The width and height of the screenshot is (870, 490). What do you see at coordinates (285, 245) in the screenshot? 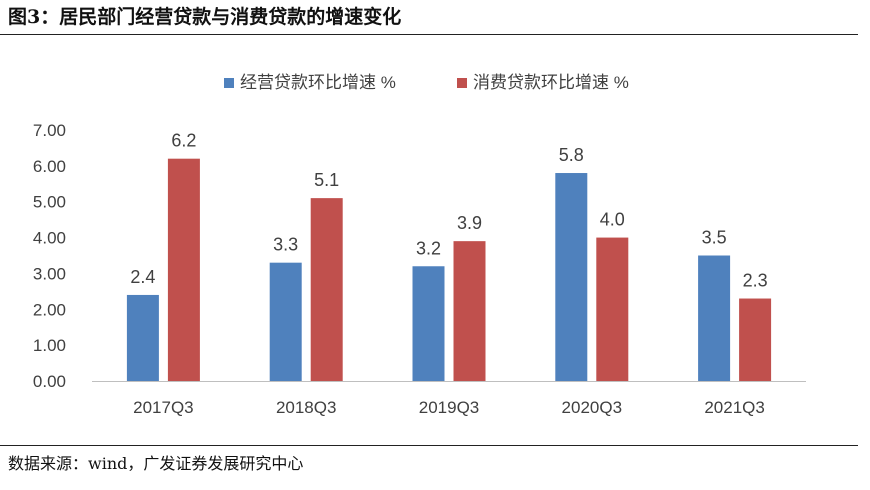
I see `data-label: 3.3` at bounding box center [285, 245].